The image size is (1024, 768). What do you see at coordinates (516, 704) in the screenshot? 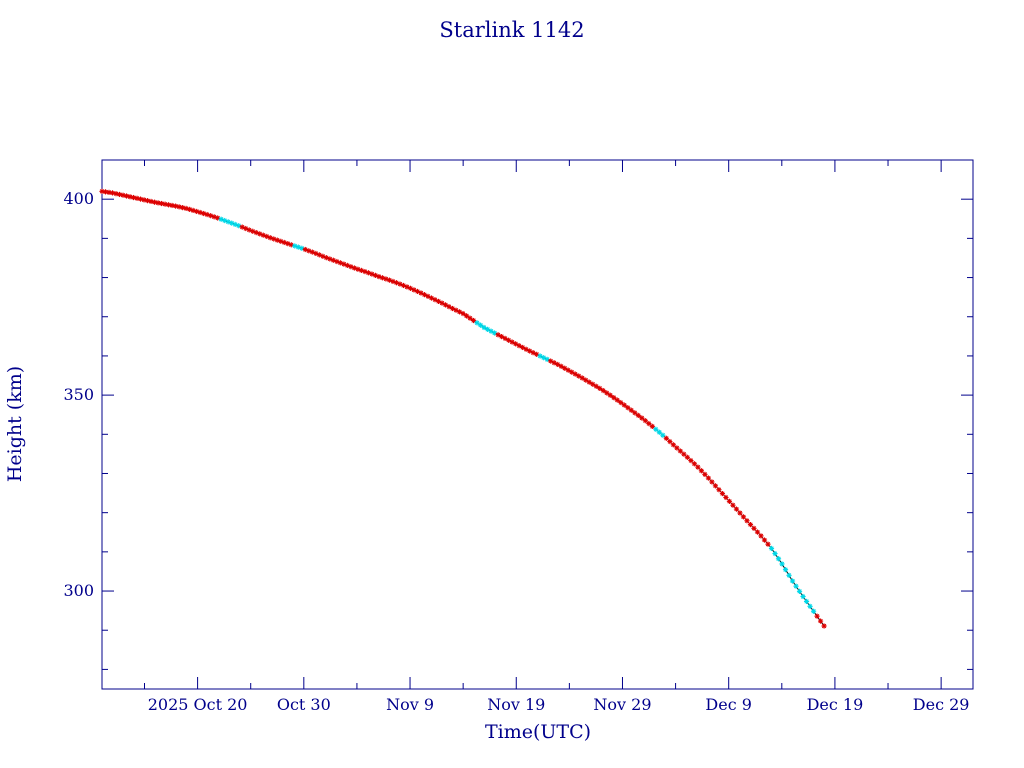
I see `x-tick-label: Nov 19` at bounding box center [516, 704].